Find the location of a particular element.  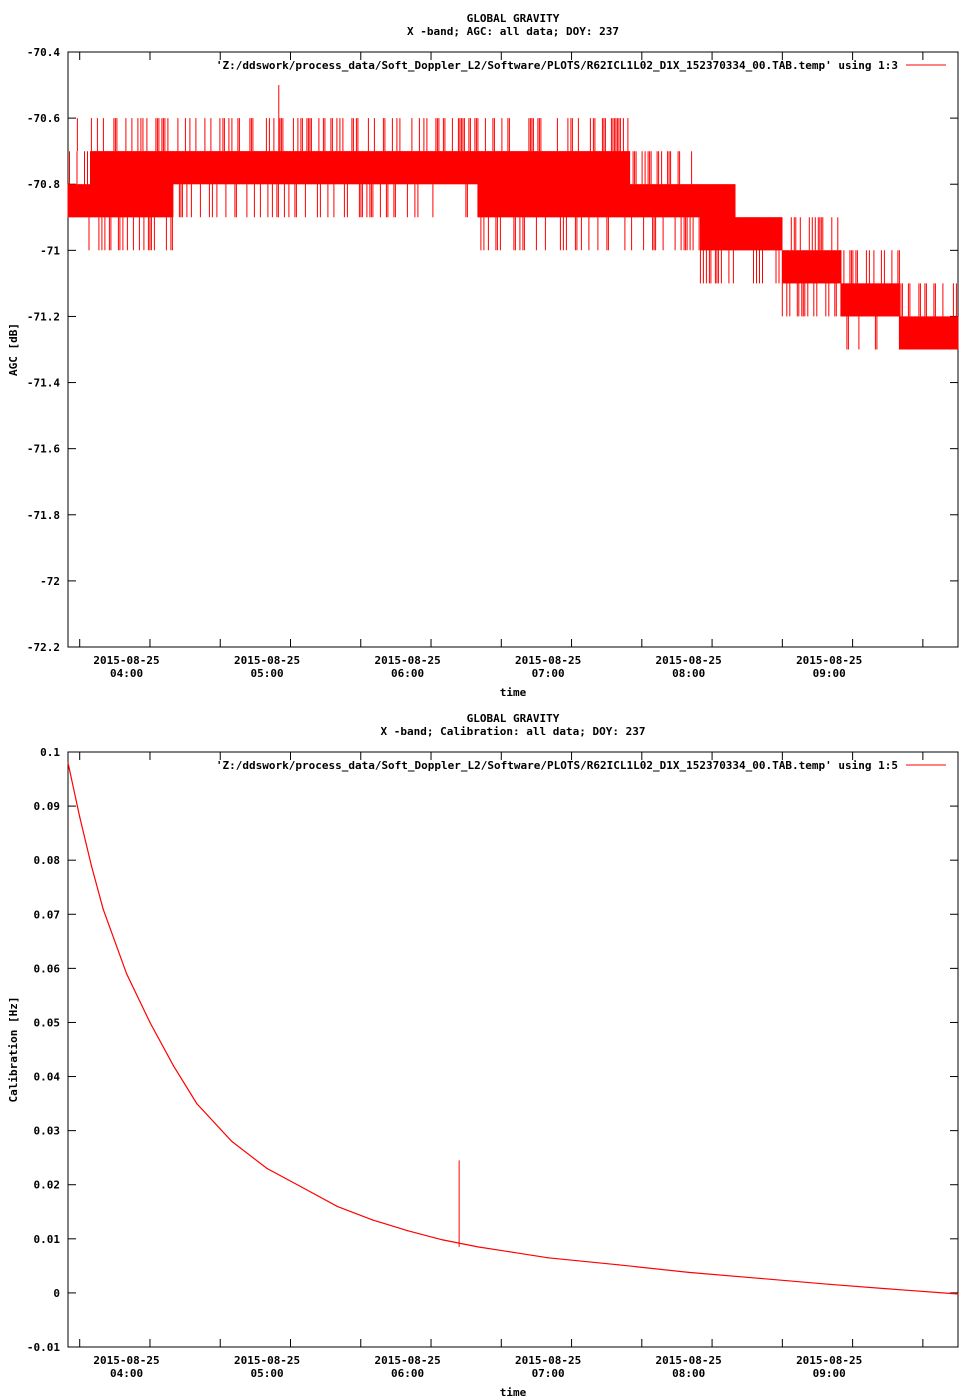

y-tick-label: 0.06 is located at coordinates (47, 968).